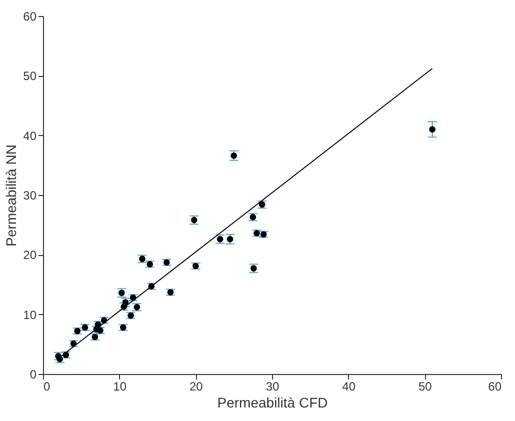 Image resolution: width=515 pixels, height=421 pixels. What do you see at coordinates (273, 387) in the screenshot?
I see `x-tick-label: 30` at bounding box center [273, 387].